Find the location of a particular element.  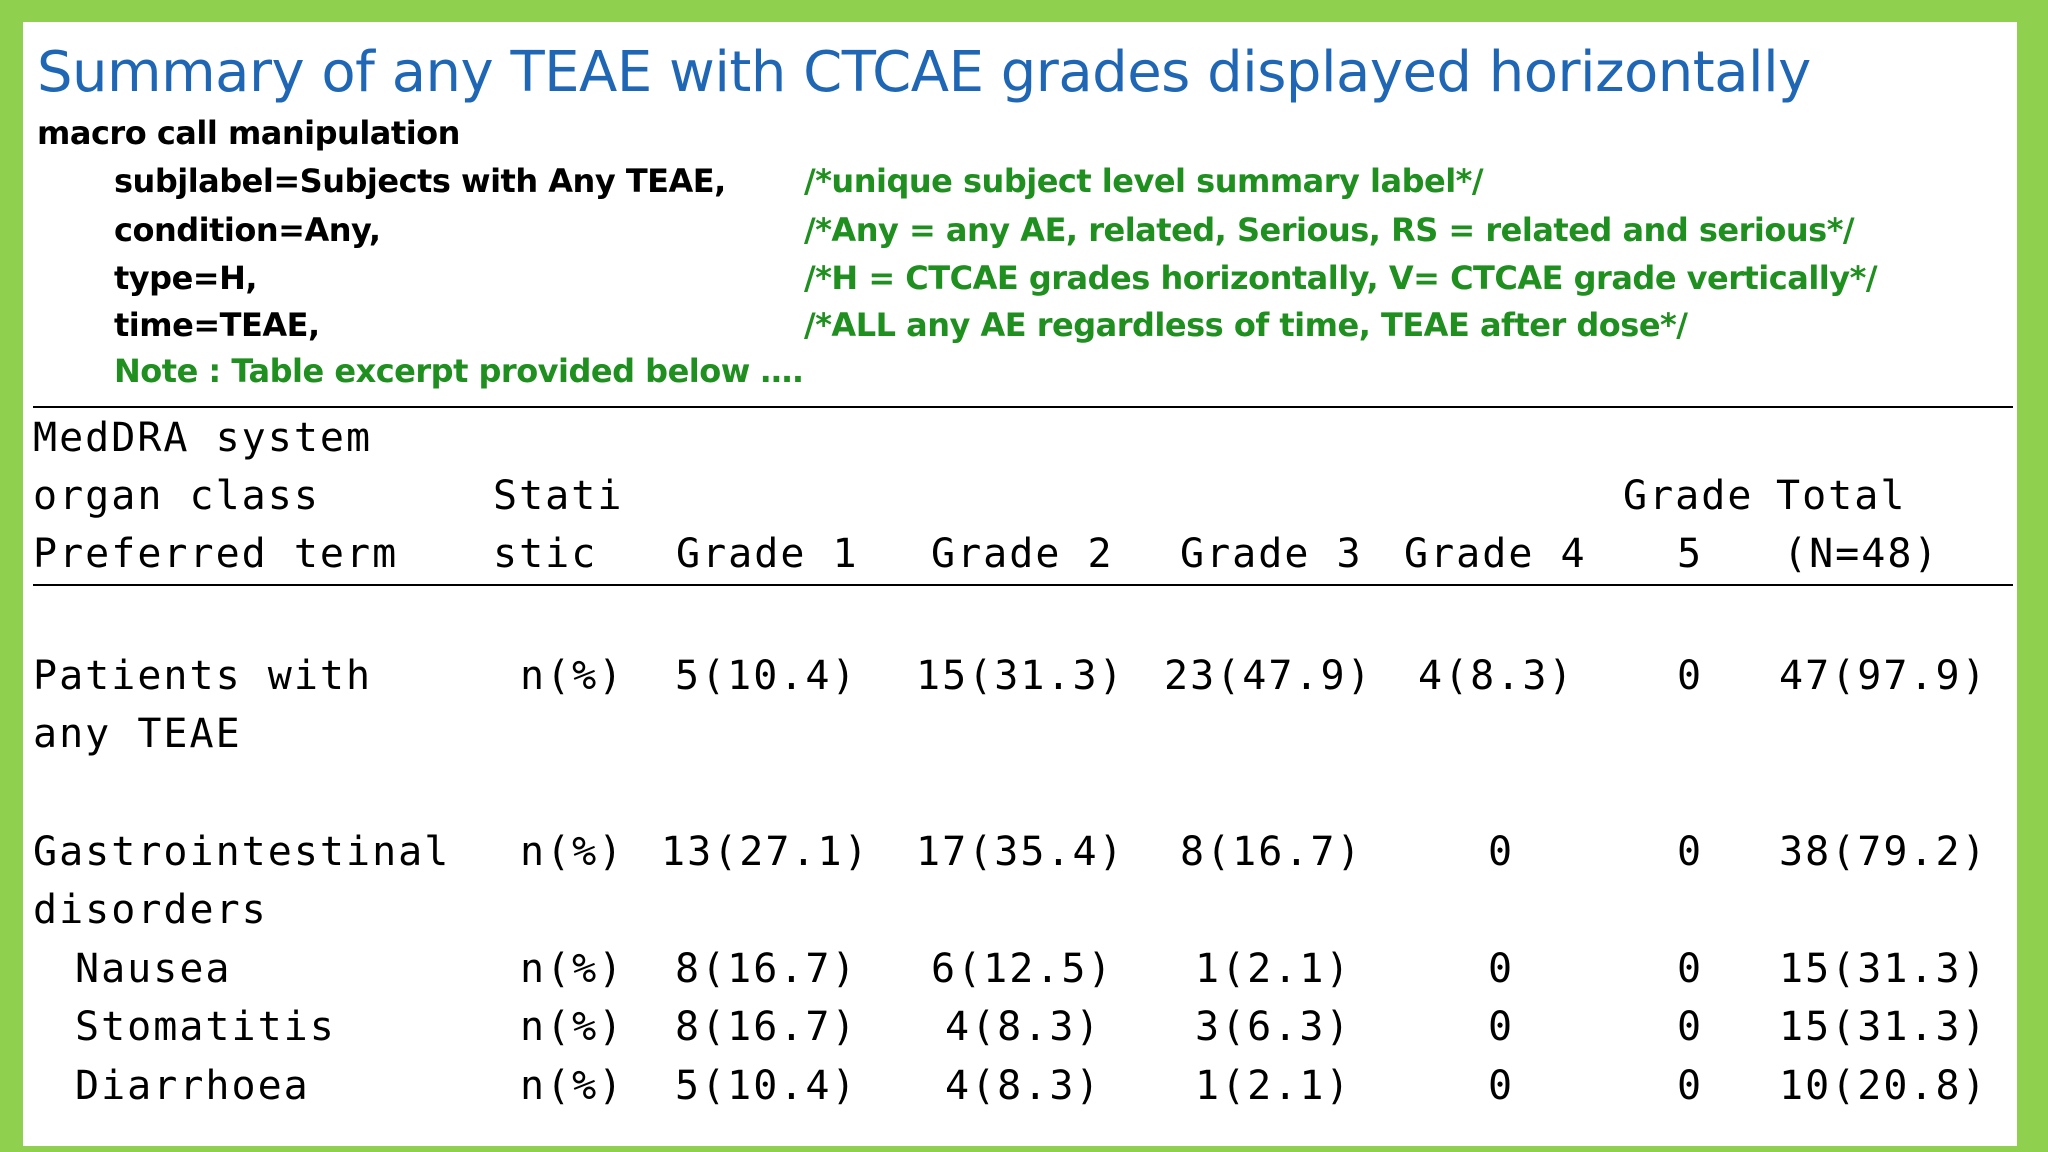

header-soc-line1: MedDRA system is located at coordinates (203, 438).